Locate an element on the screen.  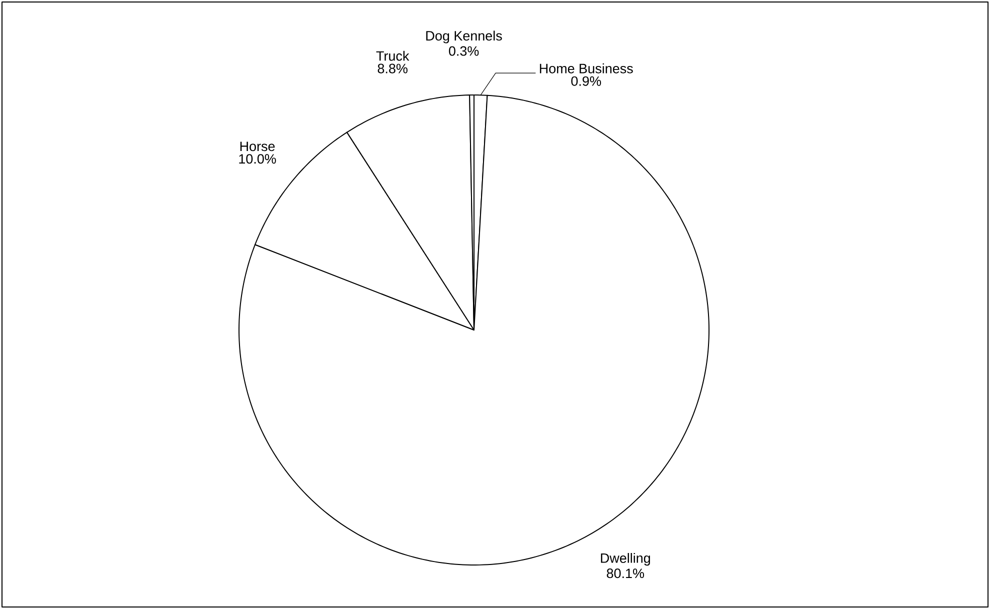
data-label: 10.0% is located at coordinates (257, 159).